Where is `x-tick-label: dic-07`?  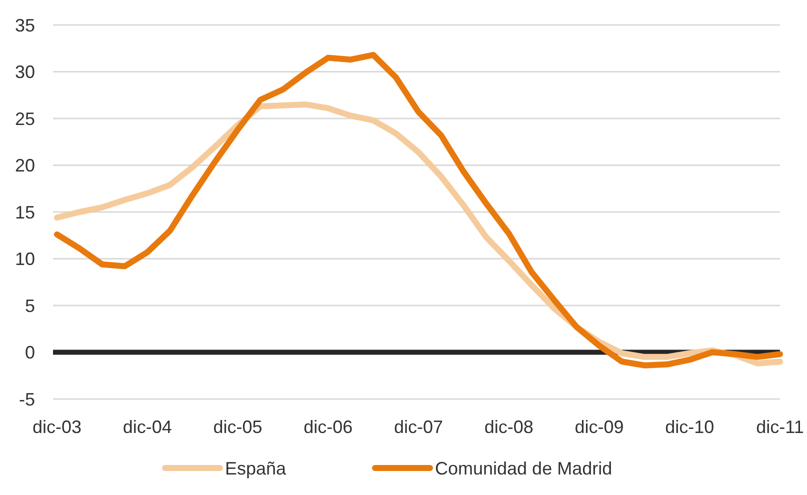 x-tick-label: dic-07 is located at coordinates (419, 427).